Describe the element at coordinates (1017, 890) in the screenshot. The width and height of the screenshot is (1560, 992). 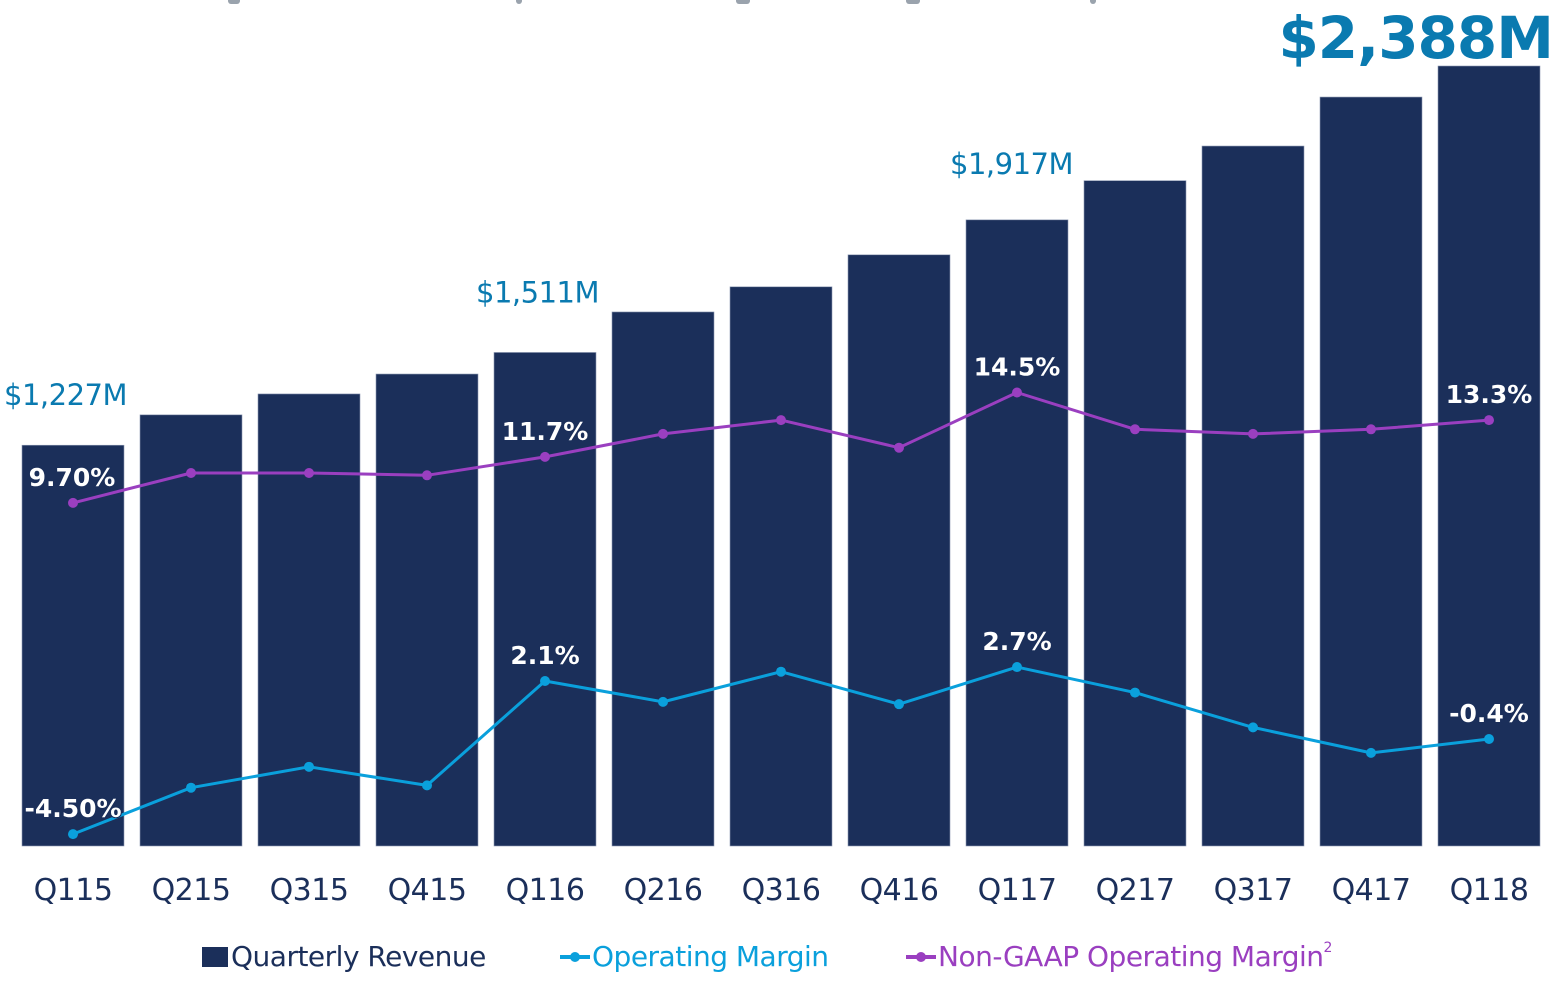
I see `x-tick-label: Q117` at that location.